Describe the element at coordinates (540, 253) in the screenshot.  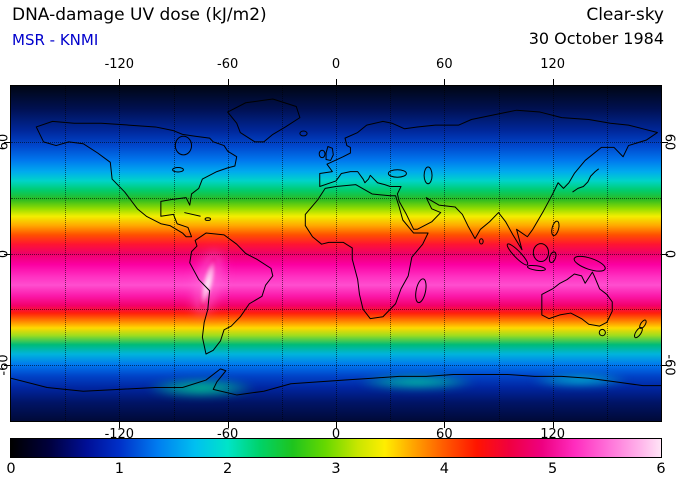
I see `coastline-borneo` at that location.